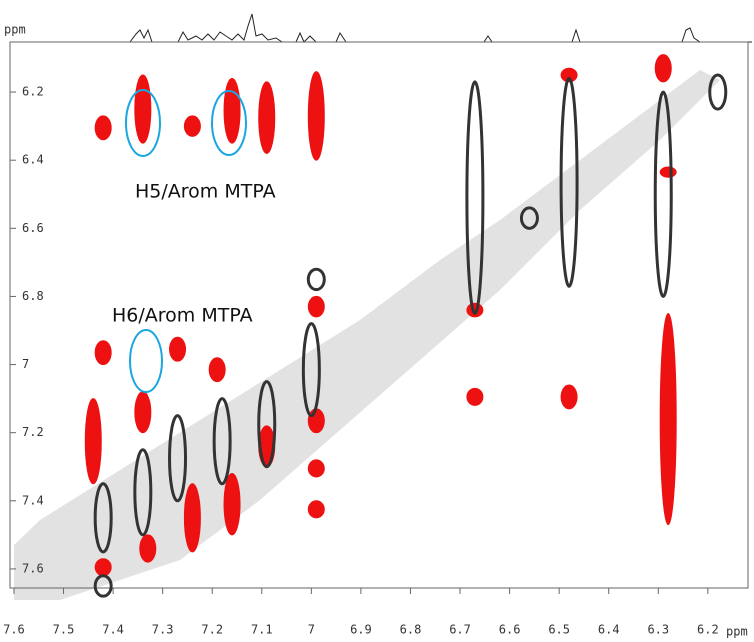  I want to click on x-tick-label: 6.2, so click(708, 630).